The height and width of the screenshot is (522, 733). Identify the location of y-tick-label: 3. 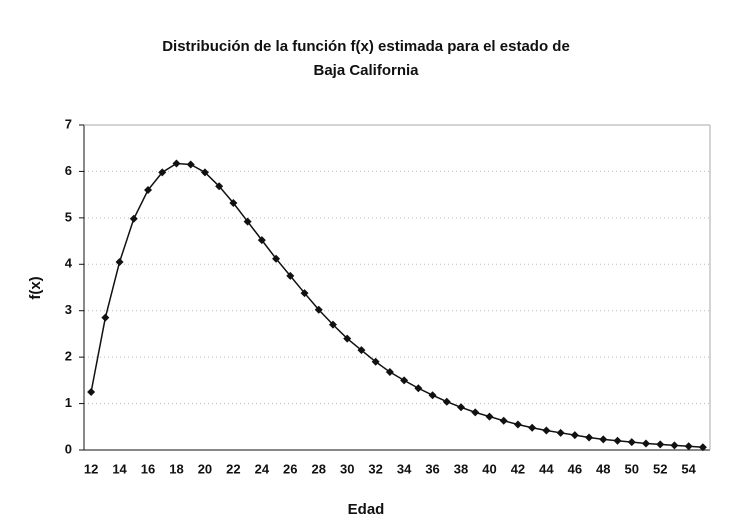
(68, 309).